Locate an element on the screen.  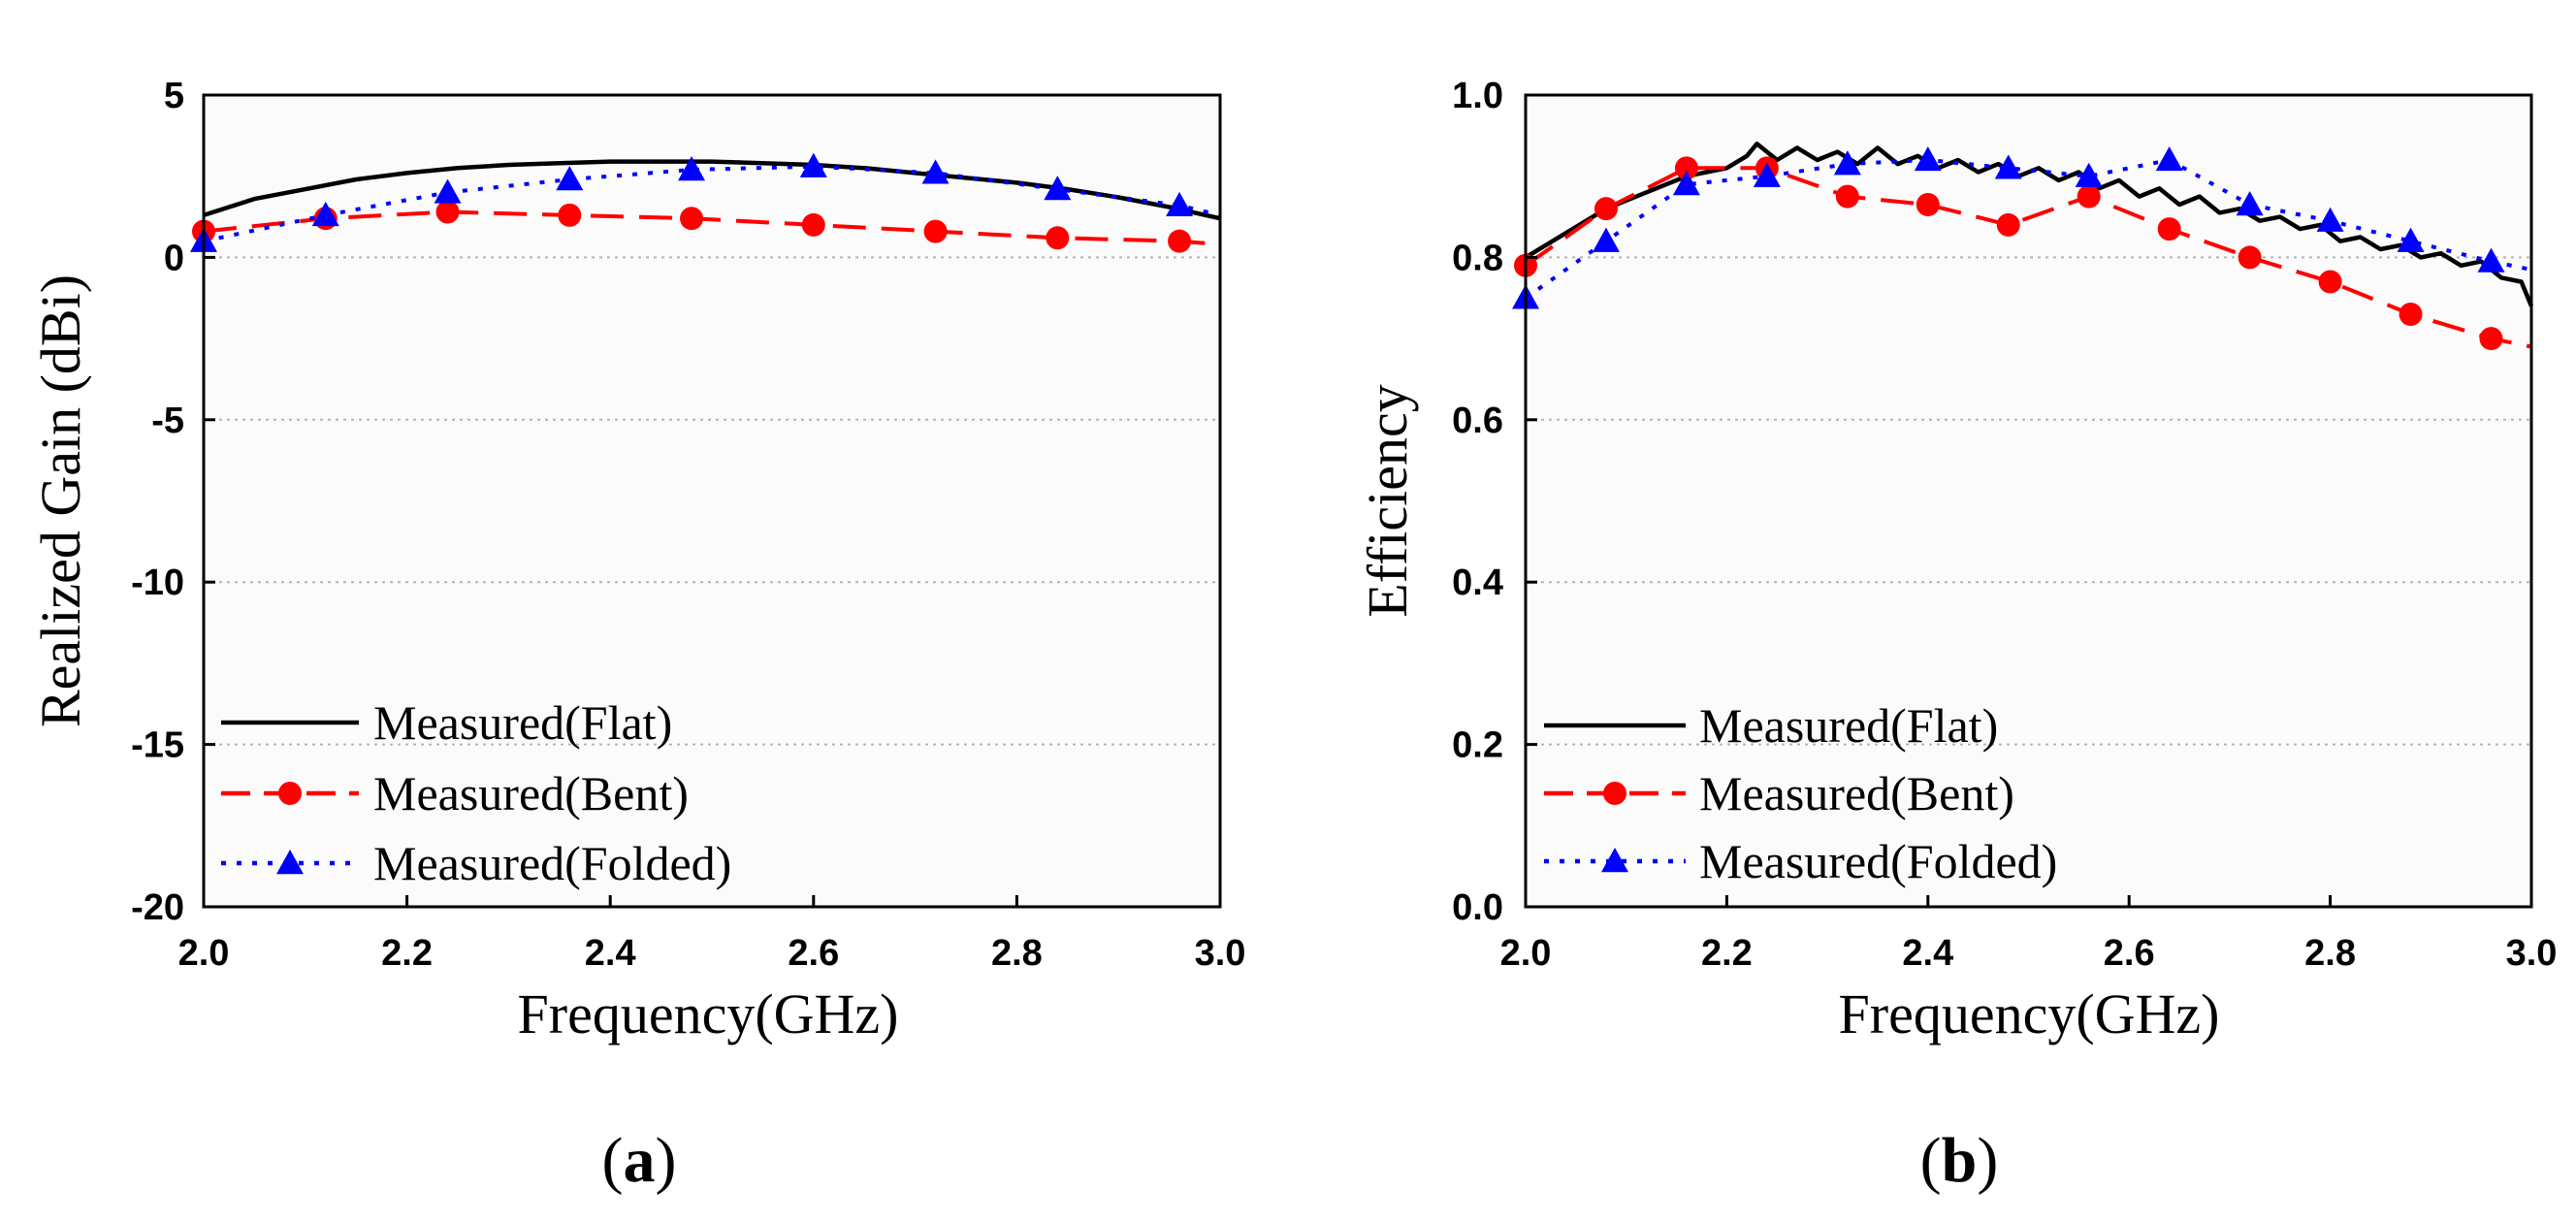
panel-label: (b) is located at coordinates (1959, 1160).